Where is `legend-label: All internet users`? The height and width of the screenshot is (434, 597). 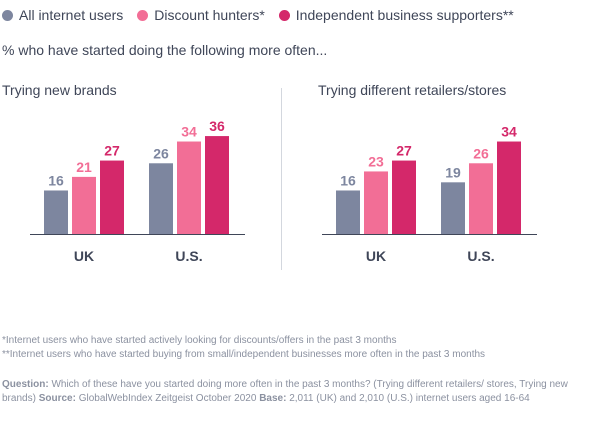
legend-label: All internet users is located at coordinates (71, 15).